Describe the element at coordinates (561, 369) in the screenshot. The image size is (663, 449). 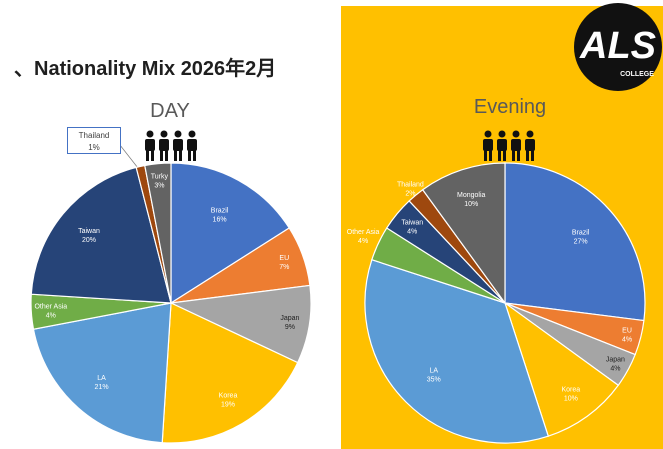
I see `evening-slice-korea` at that location.